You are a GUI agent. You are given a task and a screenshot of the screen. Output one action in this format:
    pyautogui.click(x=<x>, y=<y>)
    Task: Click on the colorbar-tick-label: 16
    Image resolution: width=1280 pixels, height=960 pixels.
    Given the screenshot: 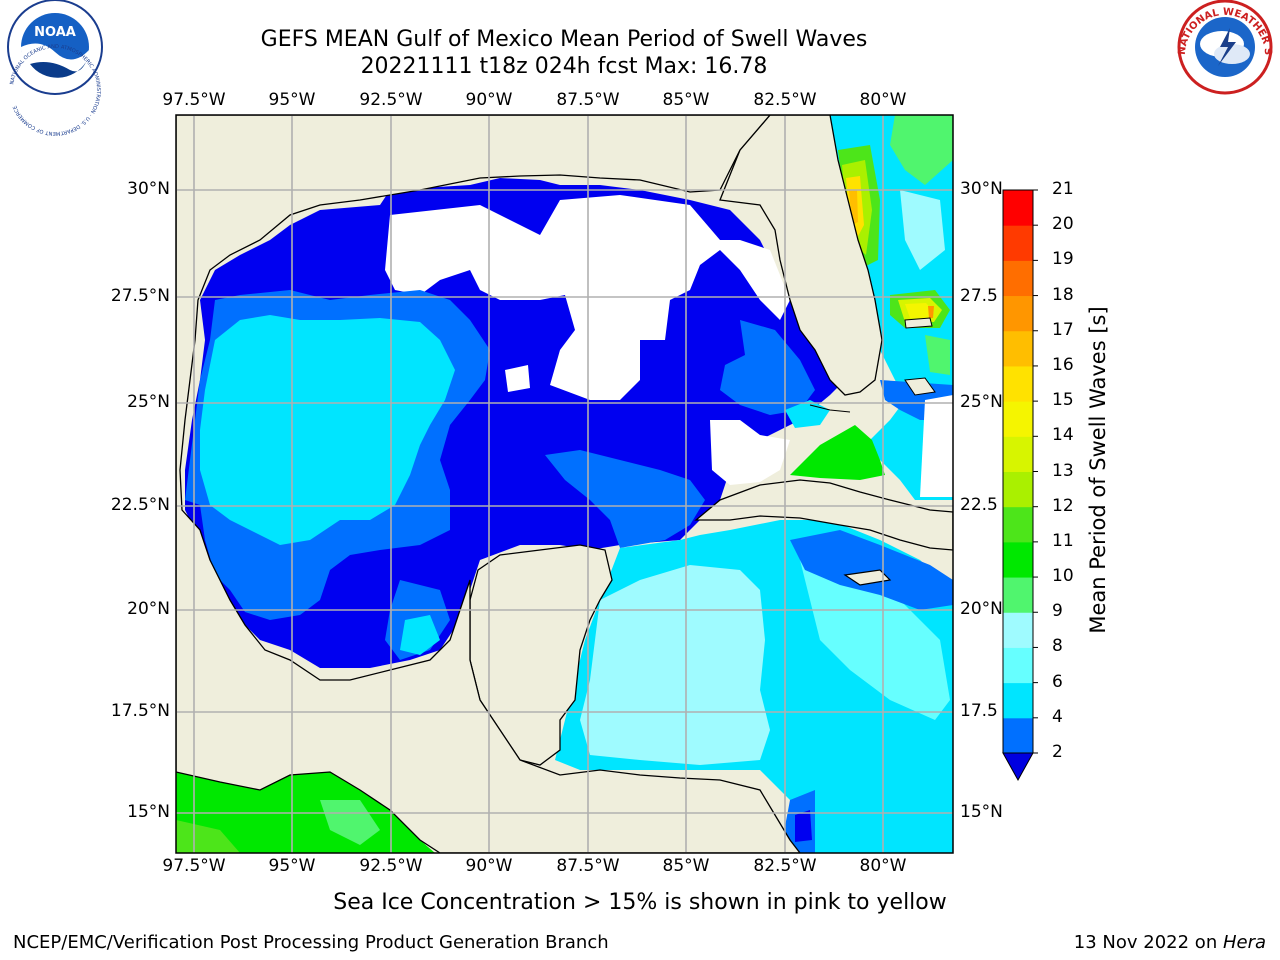 What is the action you would take?
    pyautogui.click(x=1063, y=364)
    